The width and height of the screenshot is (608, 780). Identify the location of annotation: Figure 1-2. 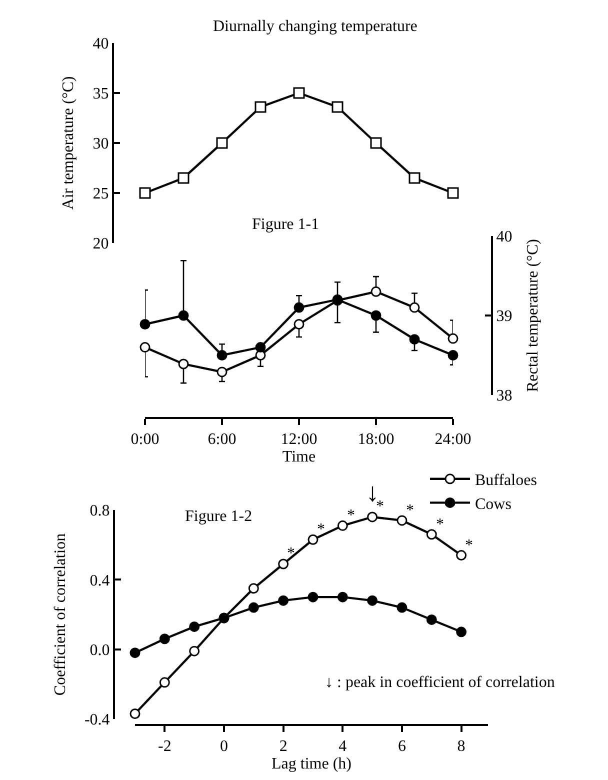
(218, 516).